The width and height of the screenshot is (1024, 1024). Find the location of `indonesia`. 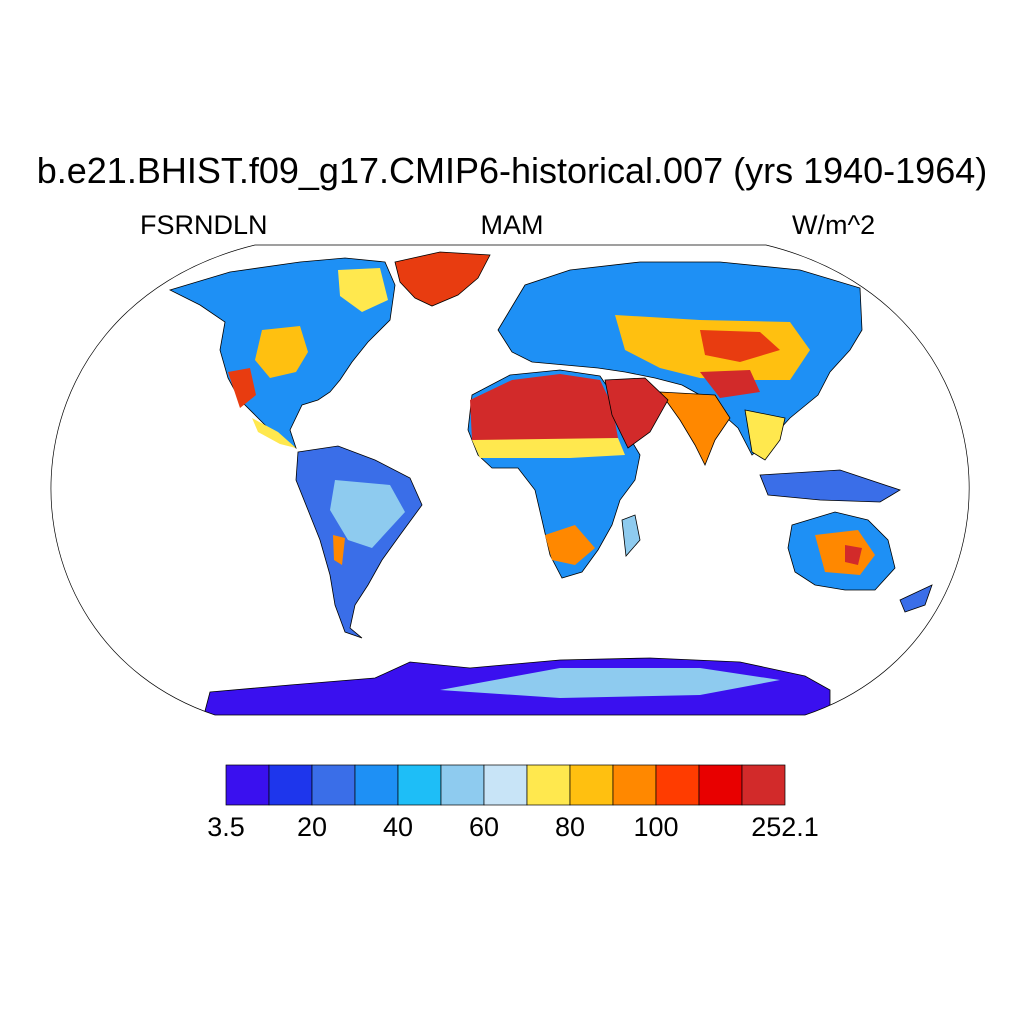

indonesia is located at coordinates (830, 486).